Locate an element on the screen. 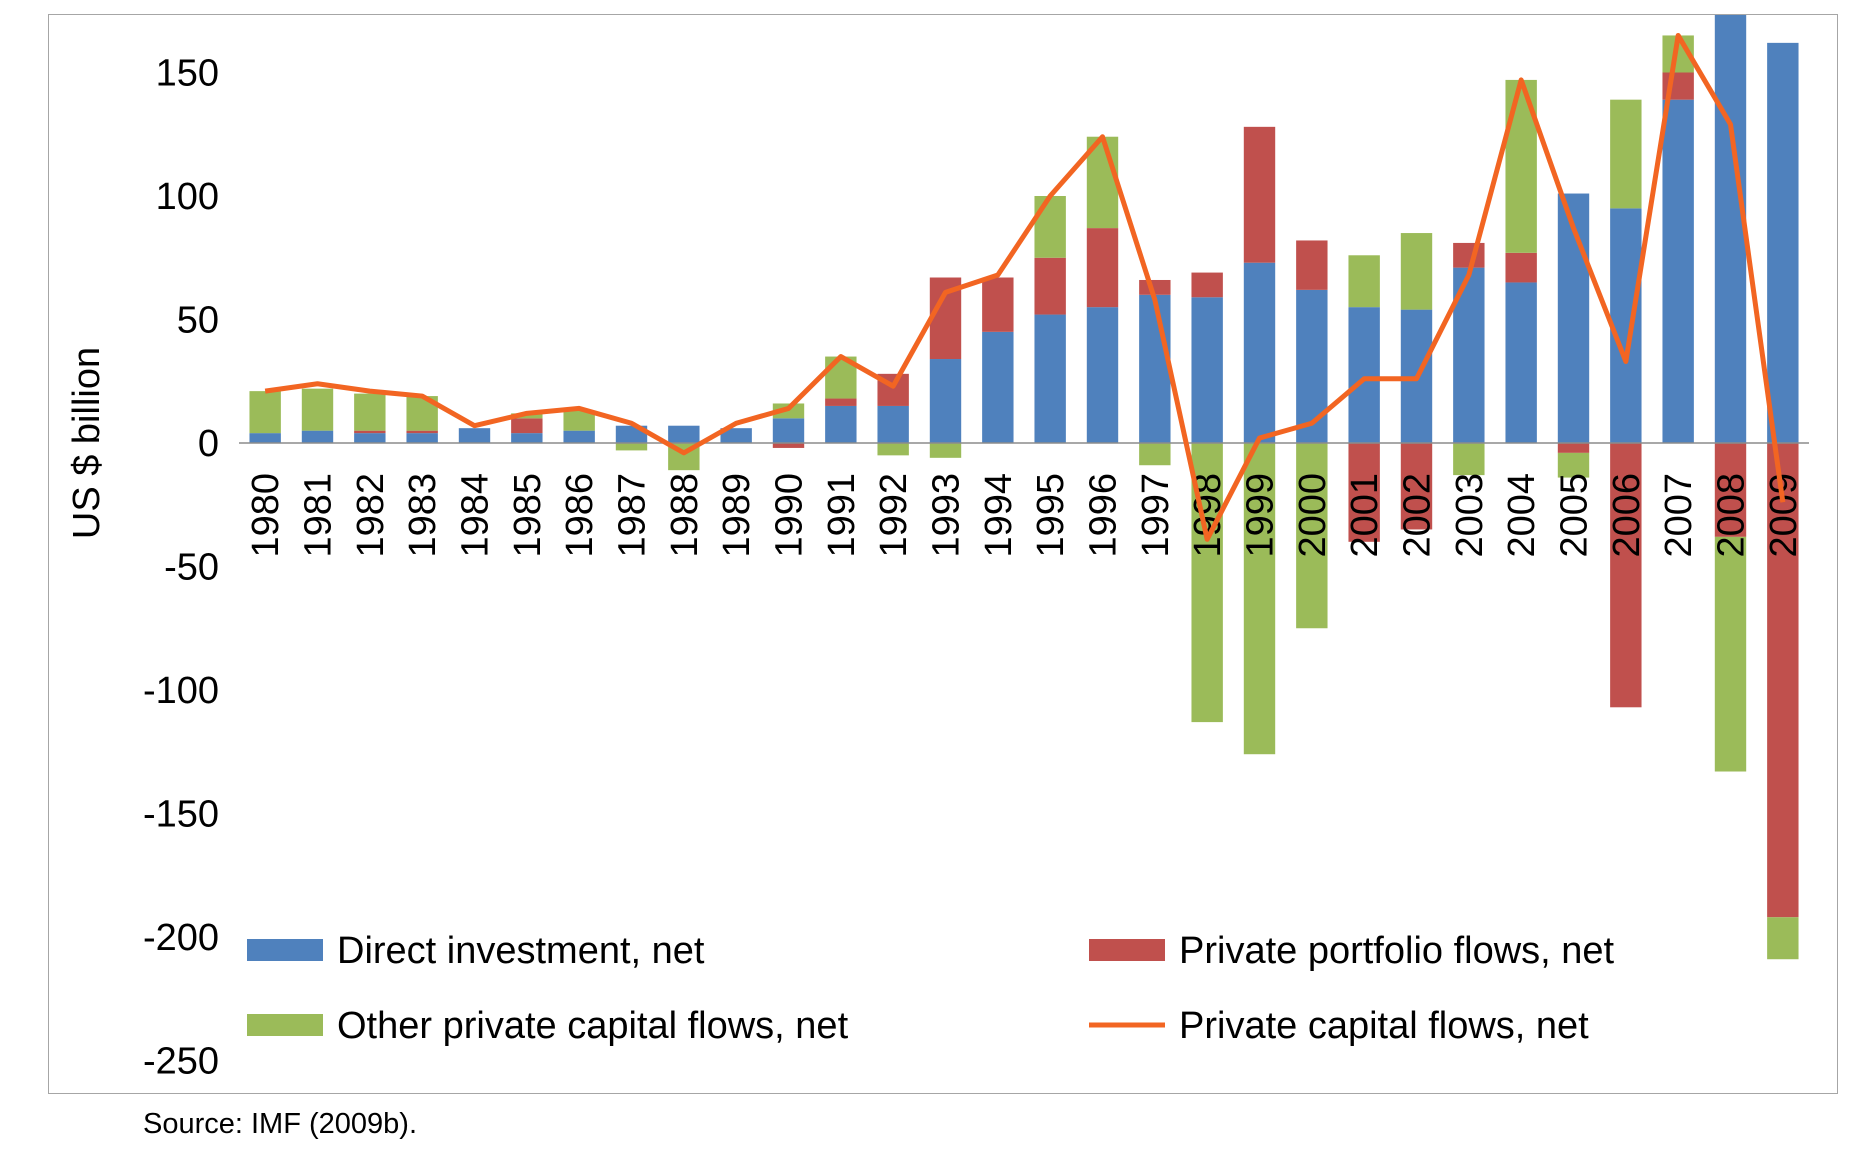 The height and width of the screenshot is (1153, 1856). x-tick-label: 1992 is located at coordinates (894, 515).